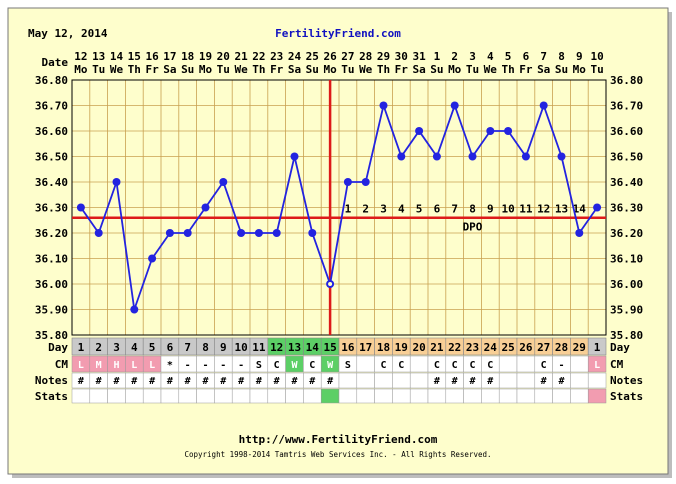 The width and height of the screenshot is (676, 484). Describe the element at coordinates (134, 347) in the screenshot. I see `day-number: 4` at that location.